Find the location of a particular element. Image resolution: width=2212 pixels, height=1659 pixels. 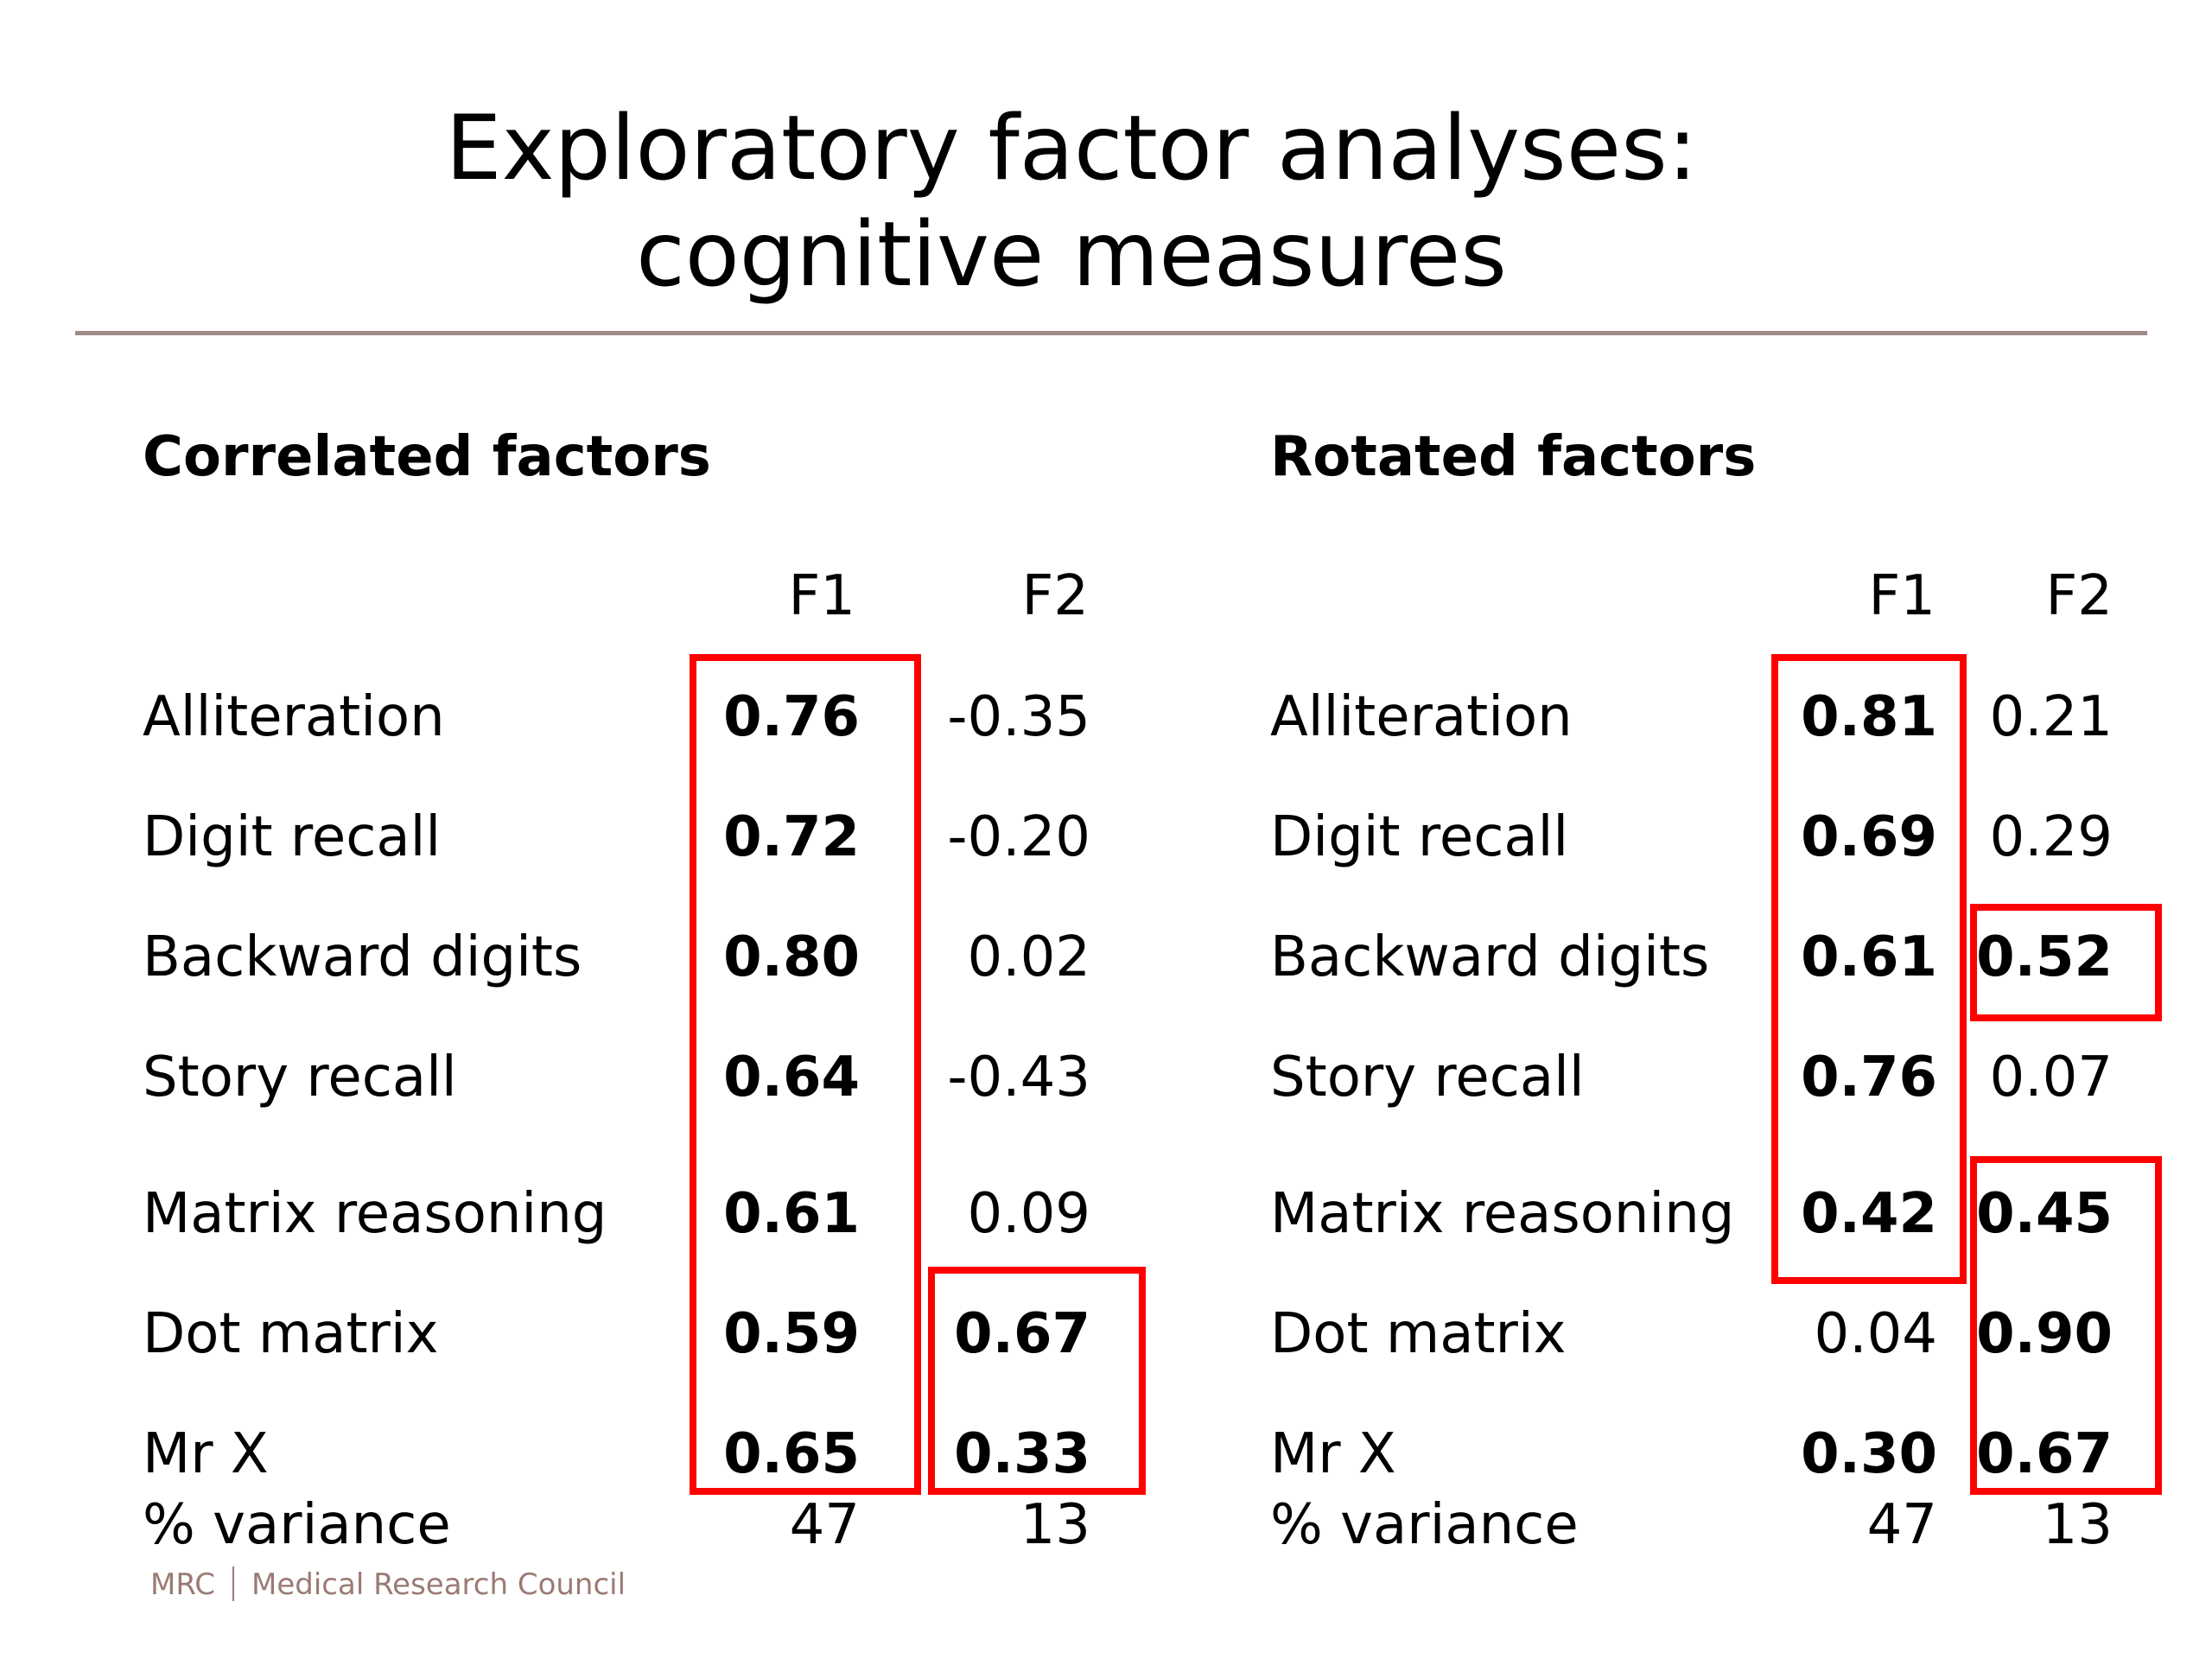

f2-value: -0.35 is located at coordinates (1018, 717).